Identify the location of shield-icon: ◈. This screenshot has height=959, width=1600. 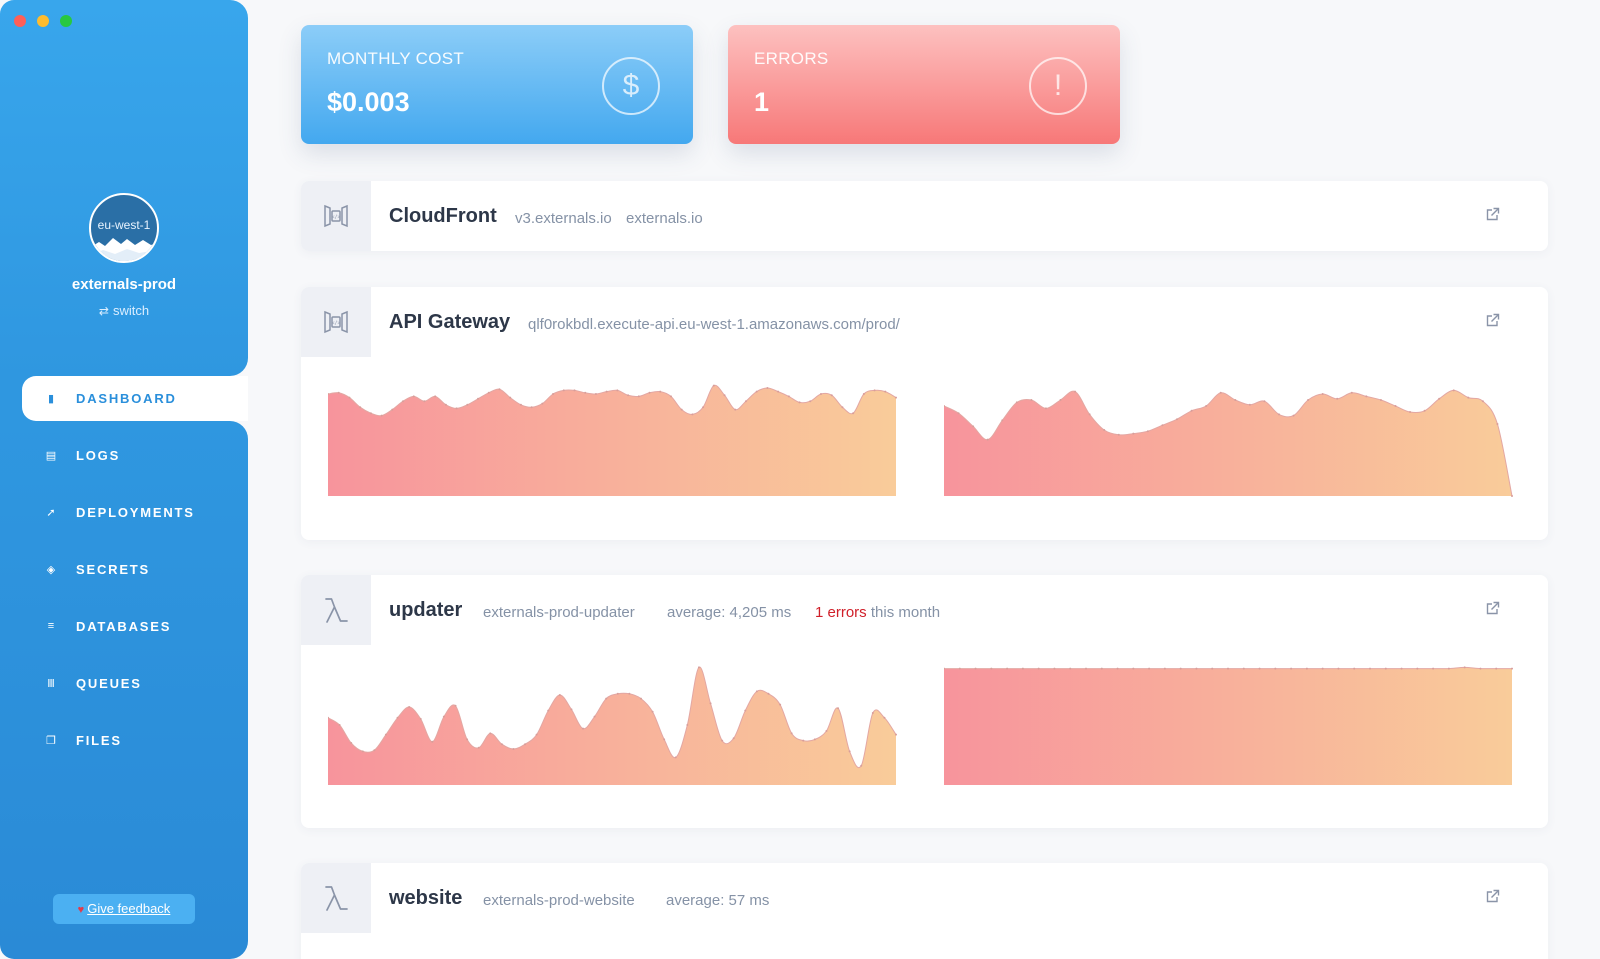
(51, 569).